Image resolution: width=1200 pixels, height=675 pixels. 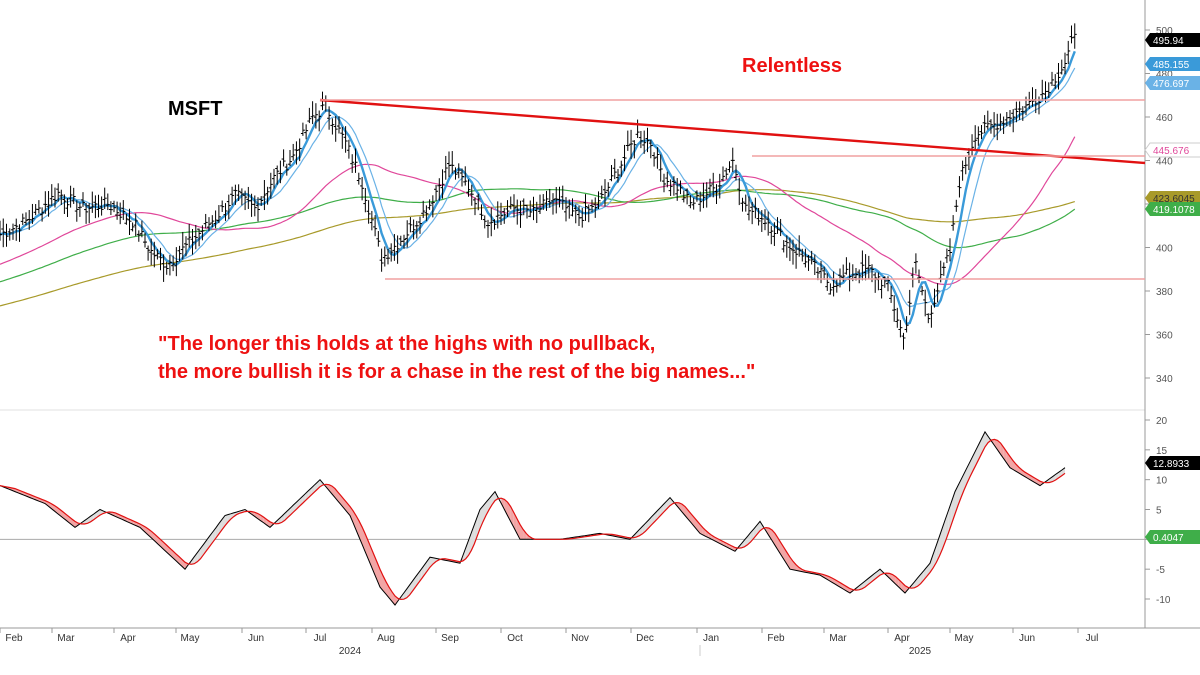 I want to click on headline-label: Relentless, so click(x=792, y=66).